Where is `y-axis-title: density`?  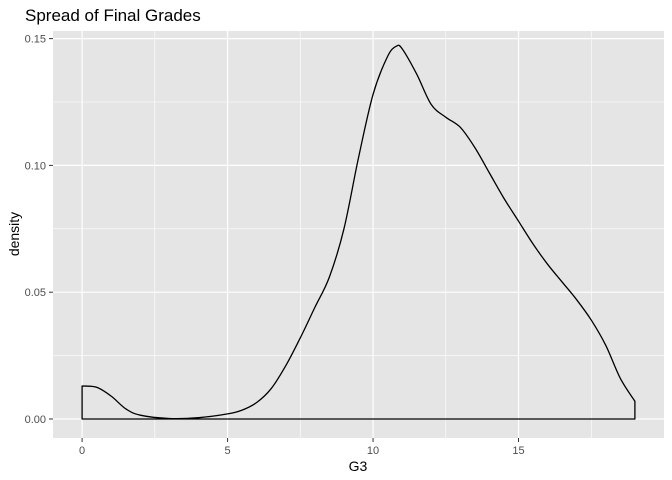
y-axis-title: density is located at coordinates (14, 234).